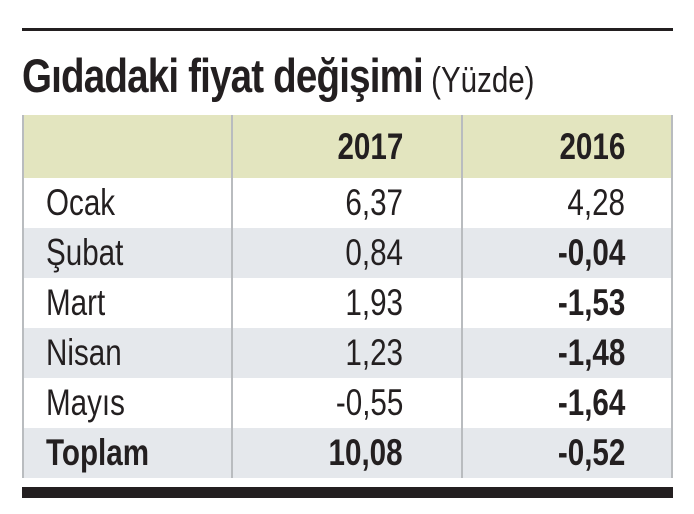  I want to click on row-label: Nisan, so click(84, 352).